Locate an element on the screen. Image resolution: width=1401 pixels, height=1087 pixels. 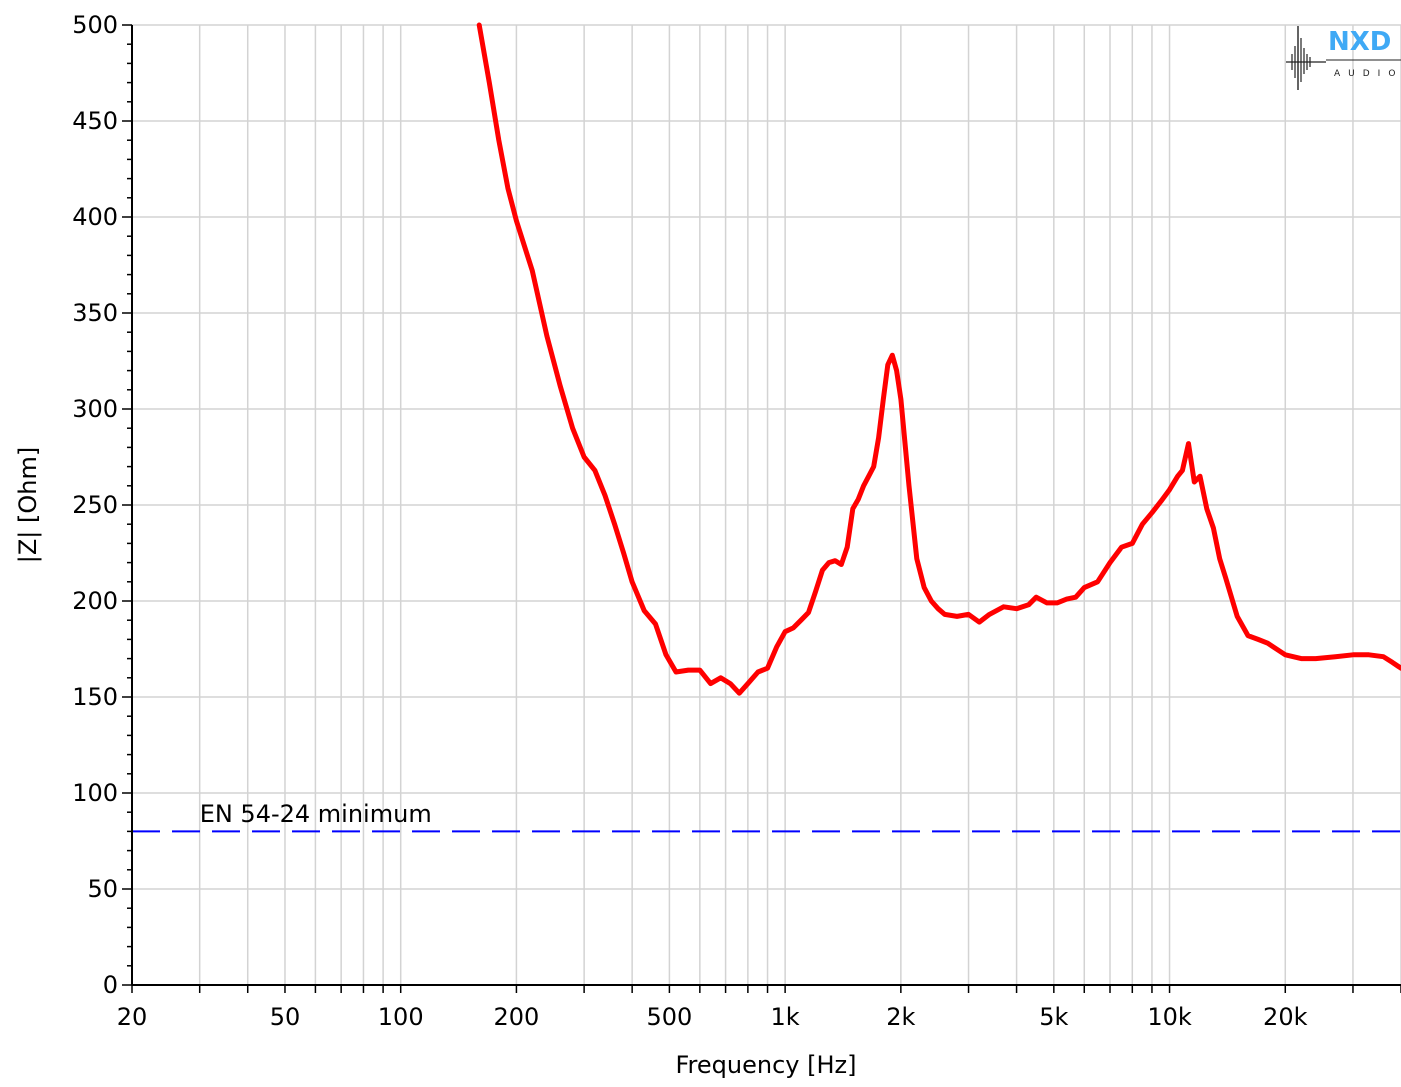
y-tick-label: 500 is located at coordinates (95, 25).